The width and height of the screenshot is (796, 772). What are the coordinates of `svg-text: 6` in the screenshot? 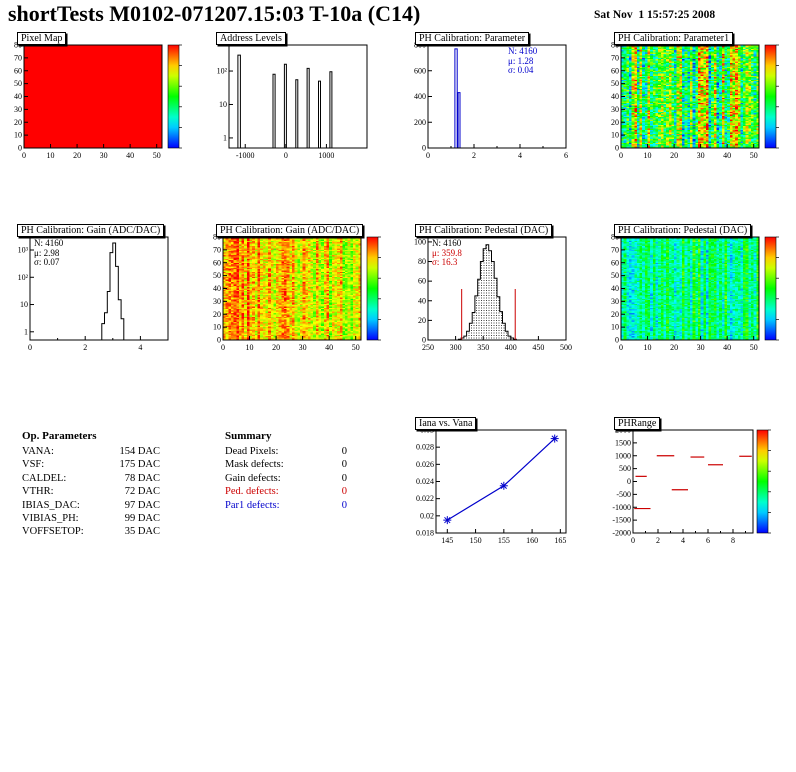 It's located at (708, 540).